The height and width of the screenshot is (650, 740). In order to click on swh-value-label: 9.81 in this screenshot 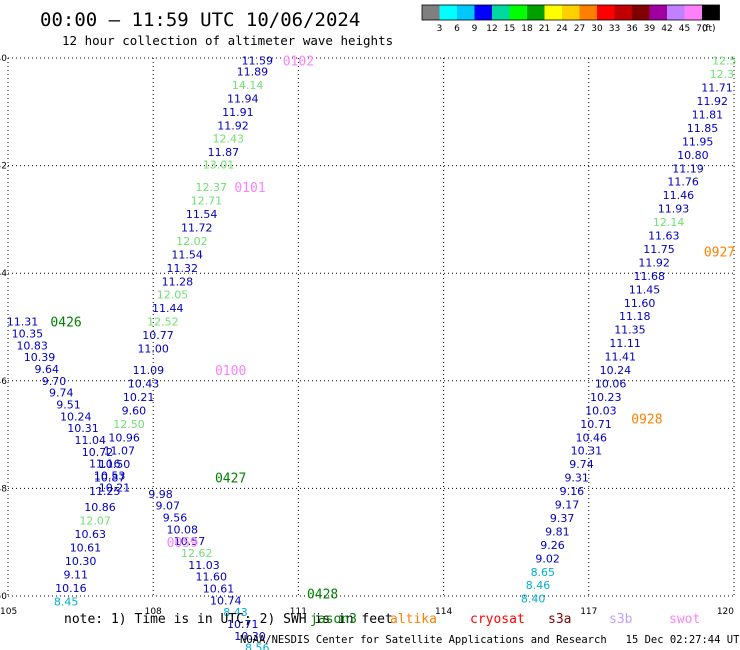, I will do `click(557, 531)`.